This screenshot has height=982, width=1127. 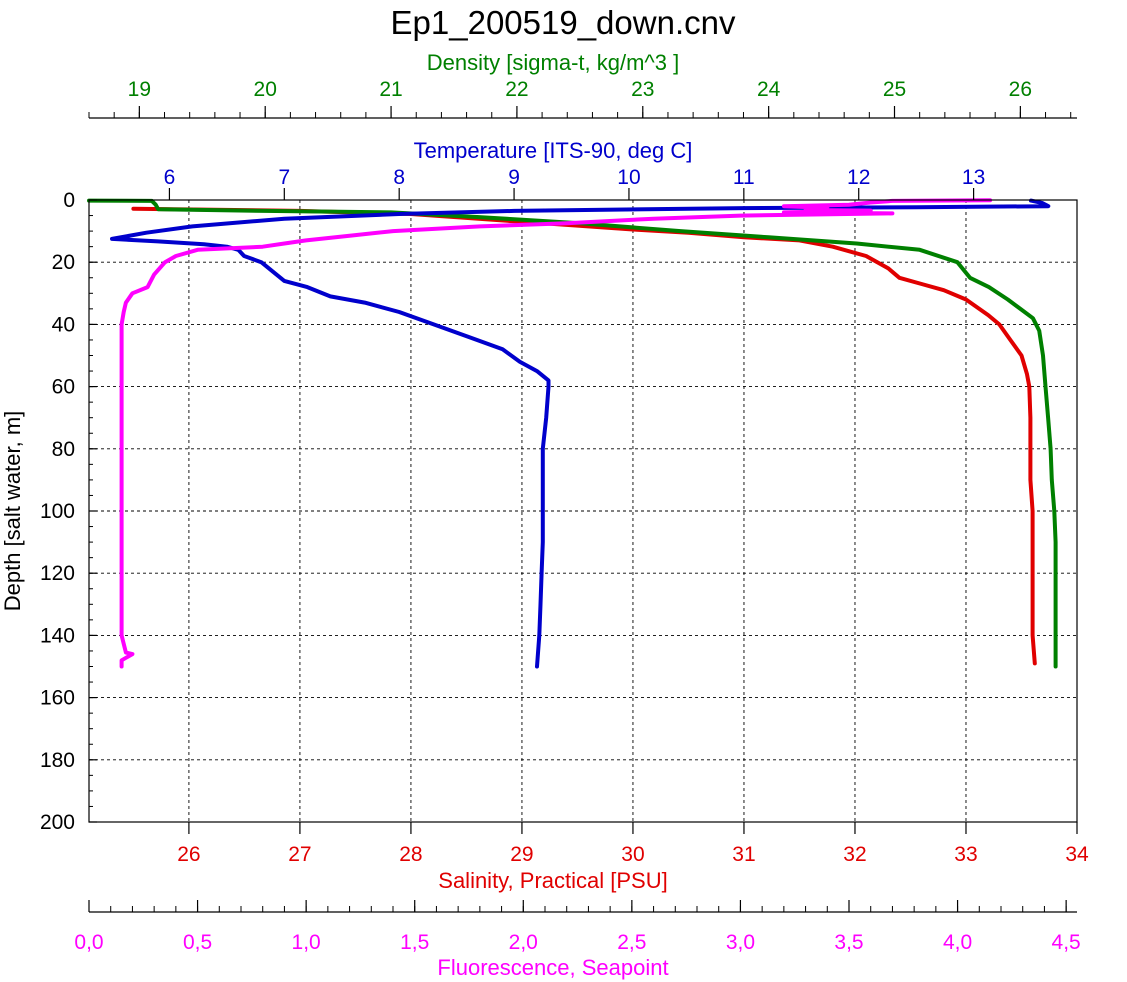 What do you see at coordinates (632, 854) in the screenshot?
I see `salinity-tick-label: 30` at bounding box center [632, 854].